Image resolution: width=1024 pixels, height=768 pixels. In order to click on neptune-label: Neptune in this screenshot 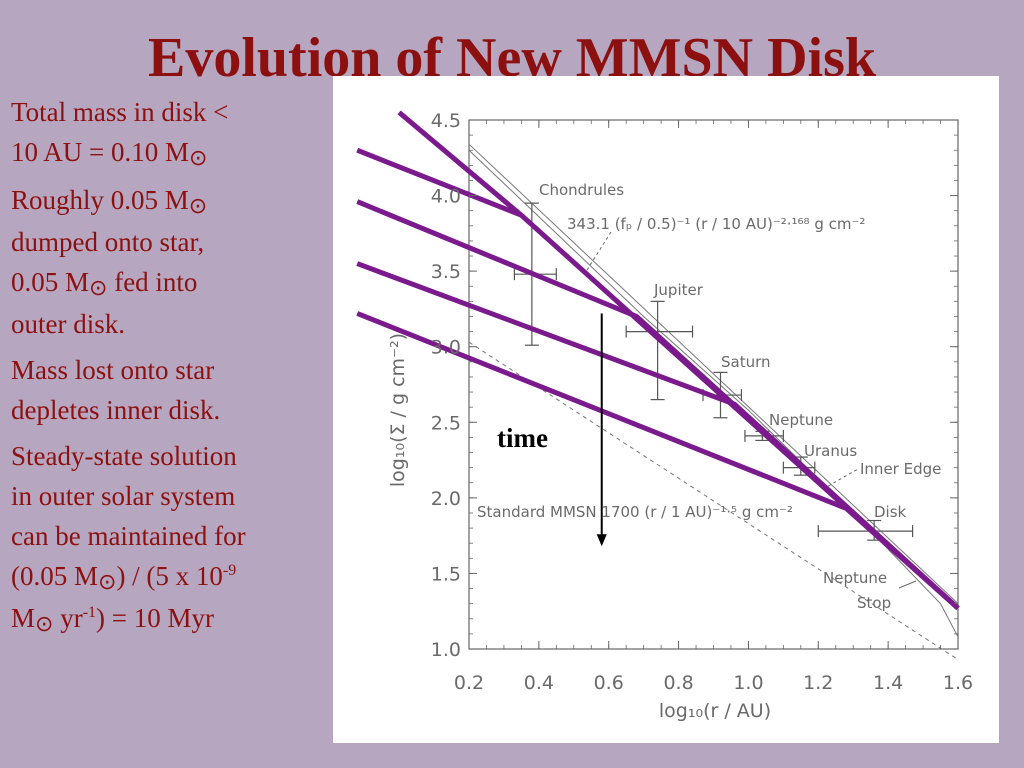, I will do `click(801, 420)`.